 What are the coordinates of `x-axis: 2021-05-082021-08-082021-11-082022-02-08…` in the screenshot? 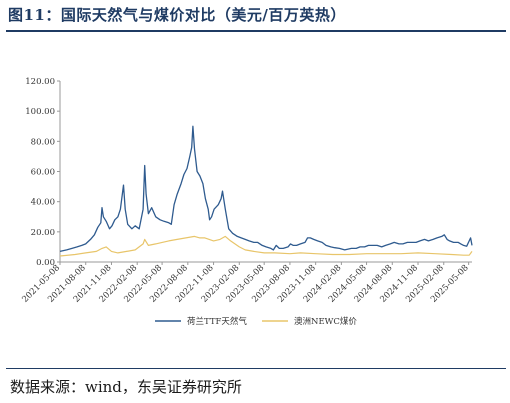 It's located at (246, 283).